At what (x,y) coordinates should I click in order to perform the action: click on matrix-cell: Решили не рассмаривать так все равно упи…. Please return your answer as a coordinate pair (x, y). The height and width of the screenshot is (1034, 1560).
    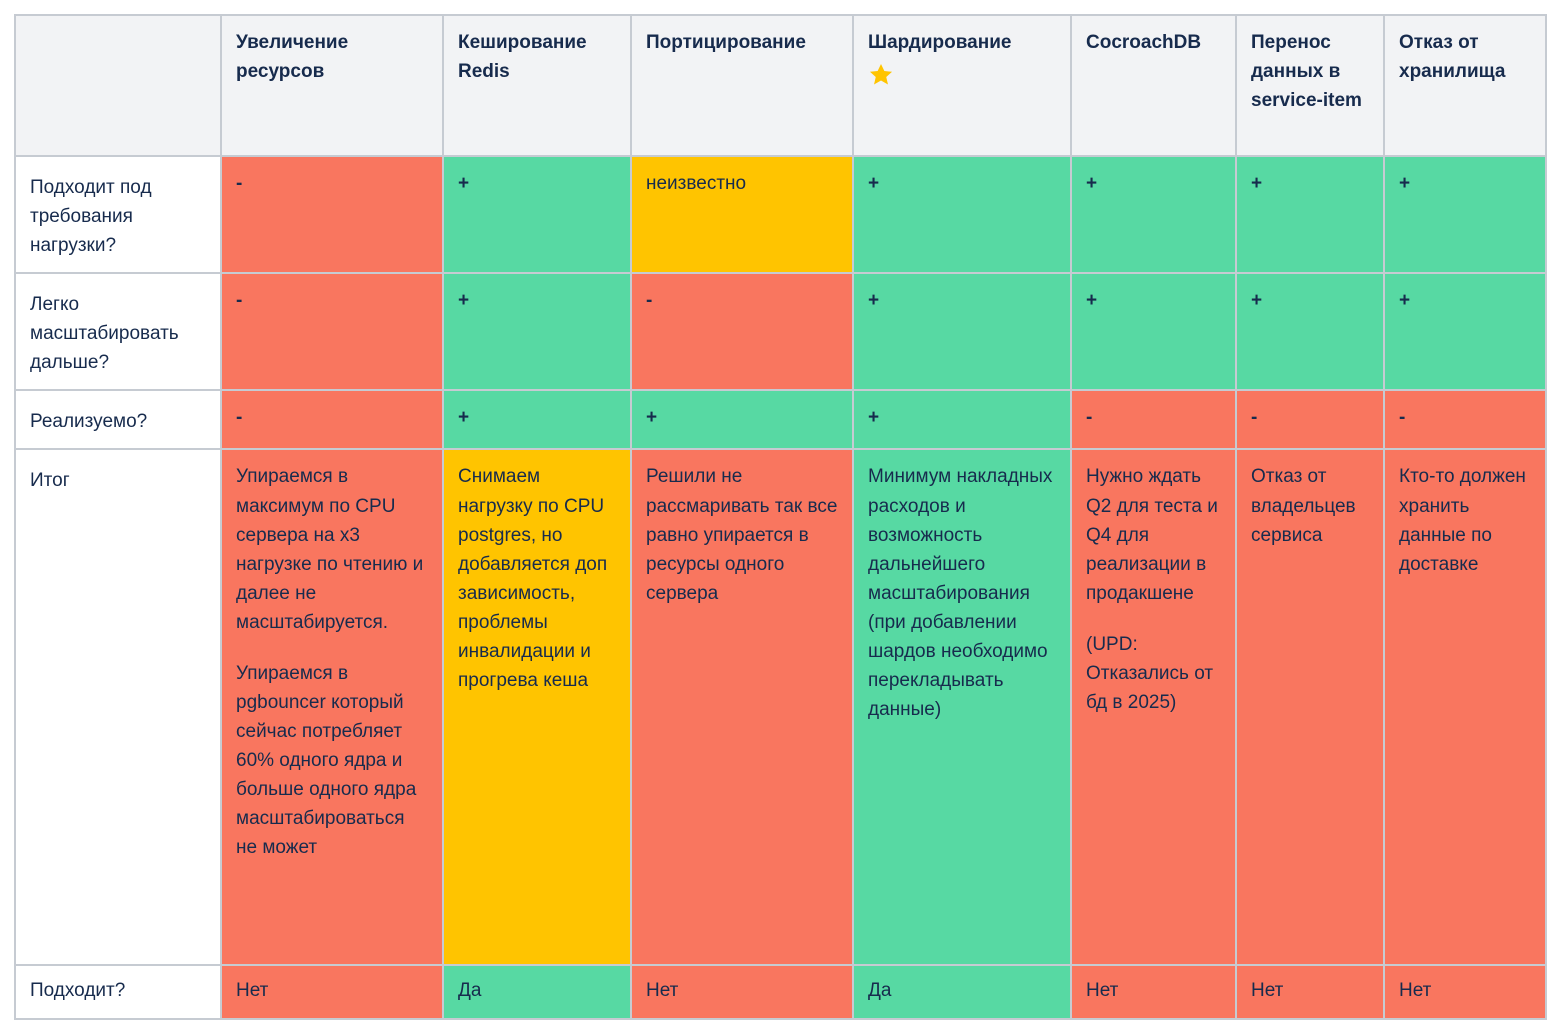
    Looking at the image, I should click on (742, 707).